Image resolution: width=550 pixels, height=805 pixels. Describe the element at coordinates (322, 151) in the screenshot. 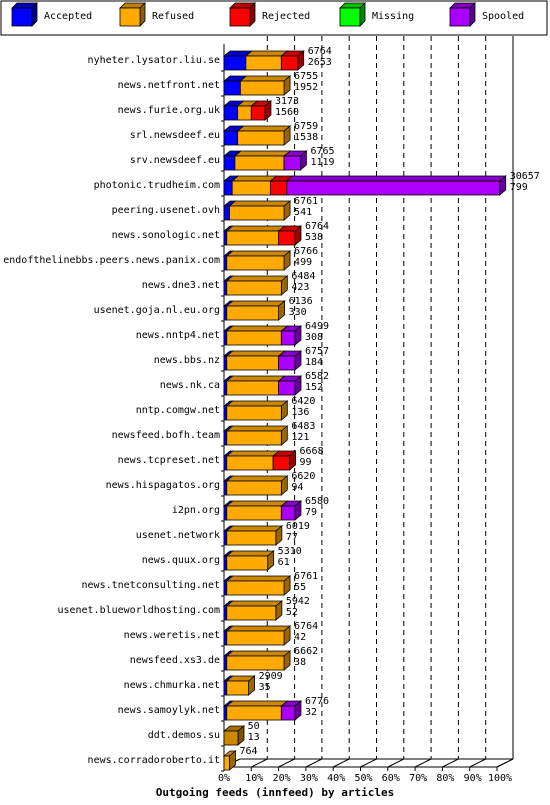

I see `offered-count: 6765` at that location.